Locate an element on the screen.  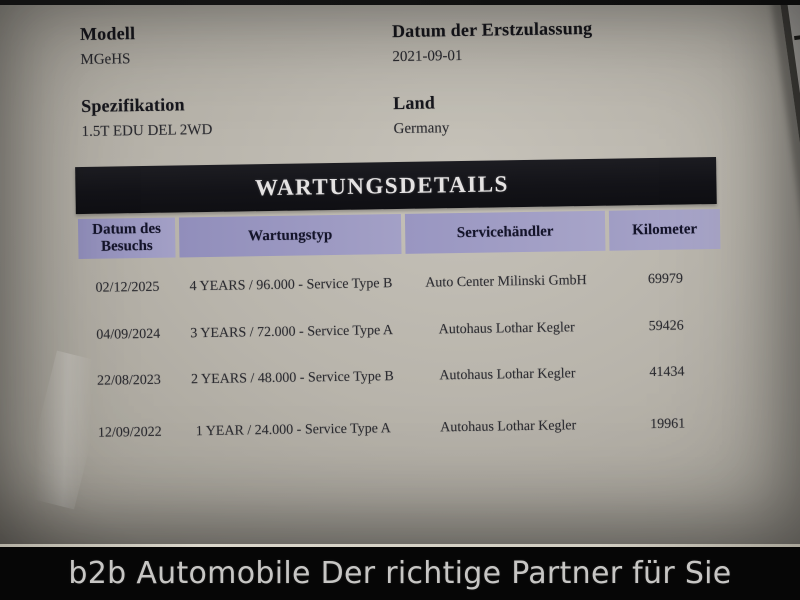
cell-wartungstyp: 2 YEARS / 48.000 - Service Type B is located at coordinates (292, 378).